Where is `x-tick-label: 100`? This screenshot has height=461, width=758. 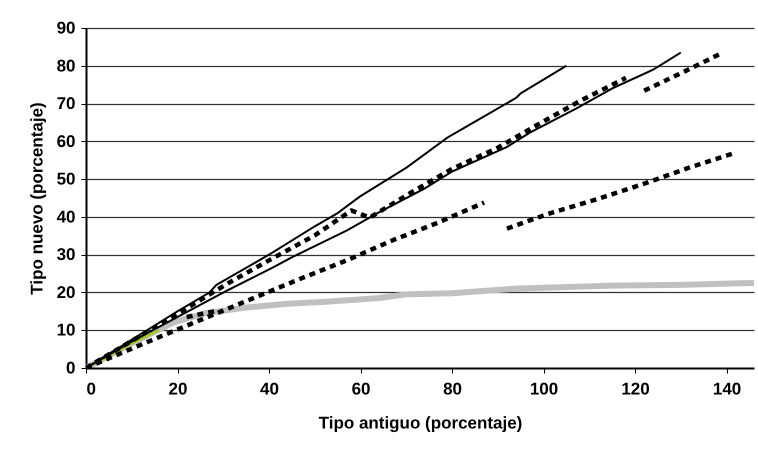
x-tick-label: 100 is located at coordinates (544, 389).